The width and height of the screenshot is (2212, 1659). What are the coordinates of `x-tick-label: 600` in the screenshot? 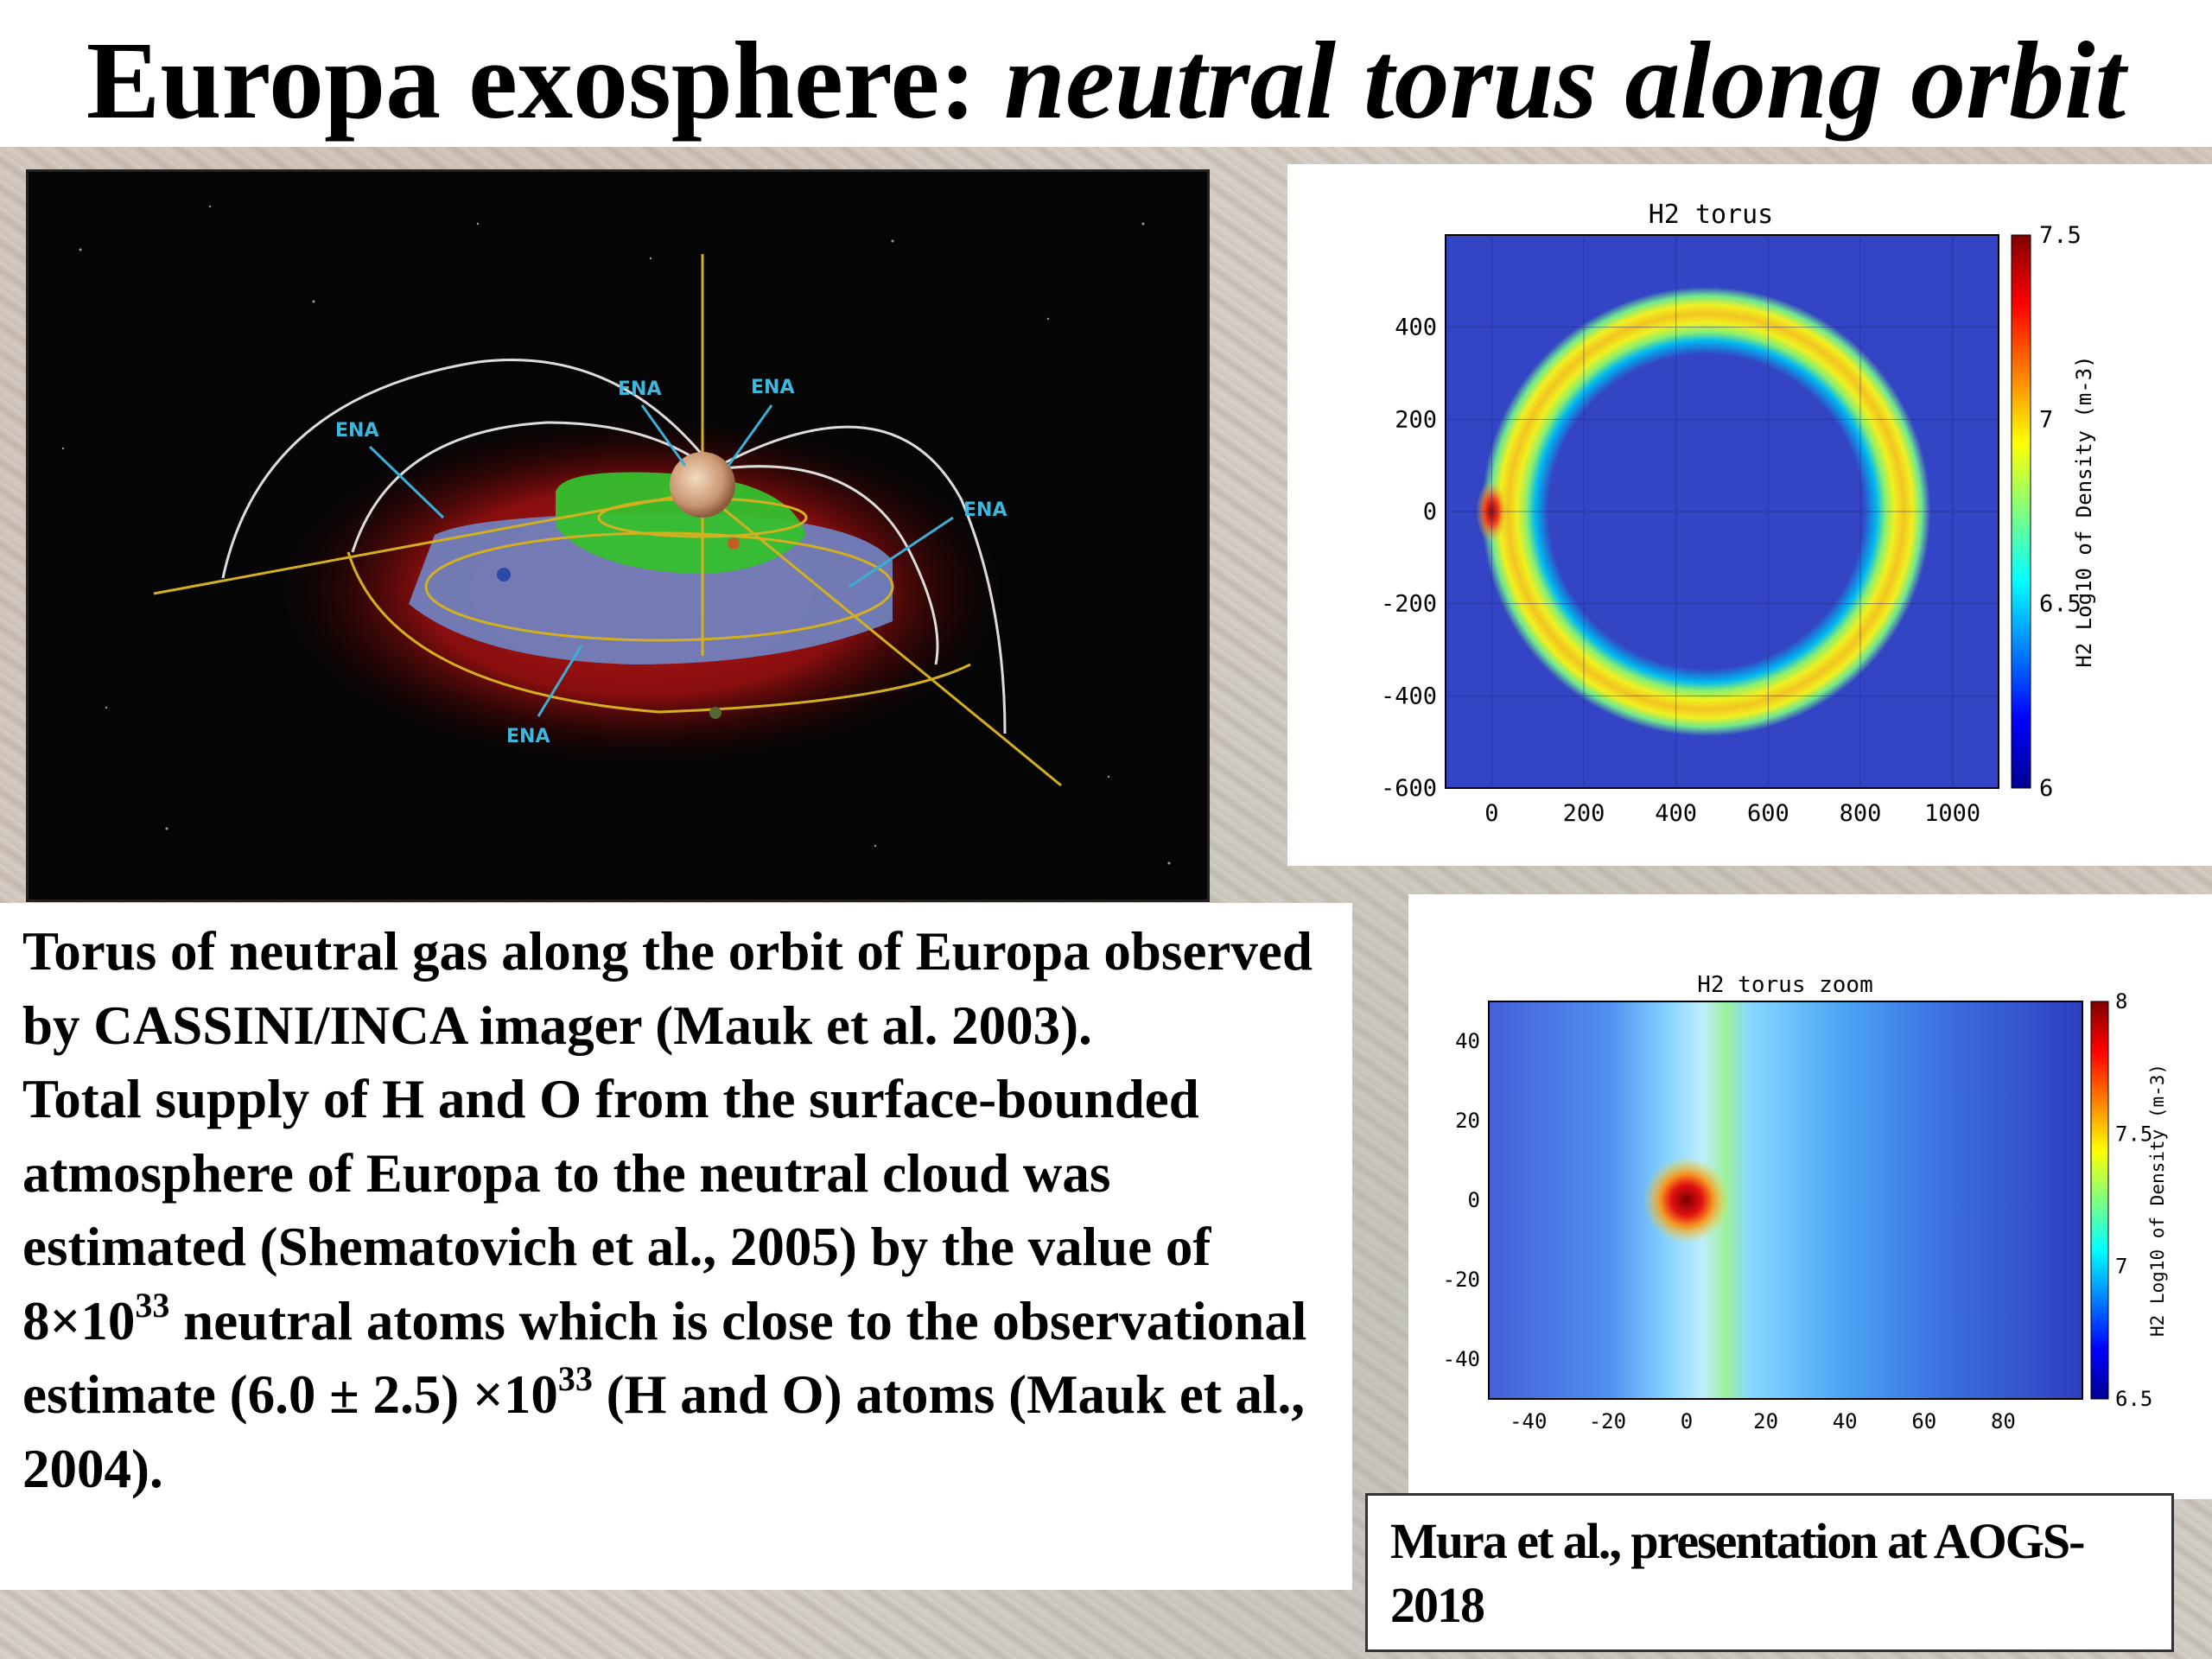 It's located at (1768, 813).